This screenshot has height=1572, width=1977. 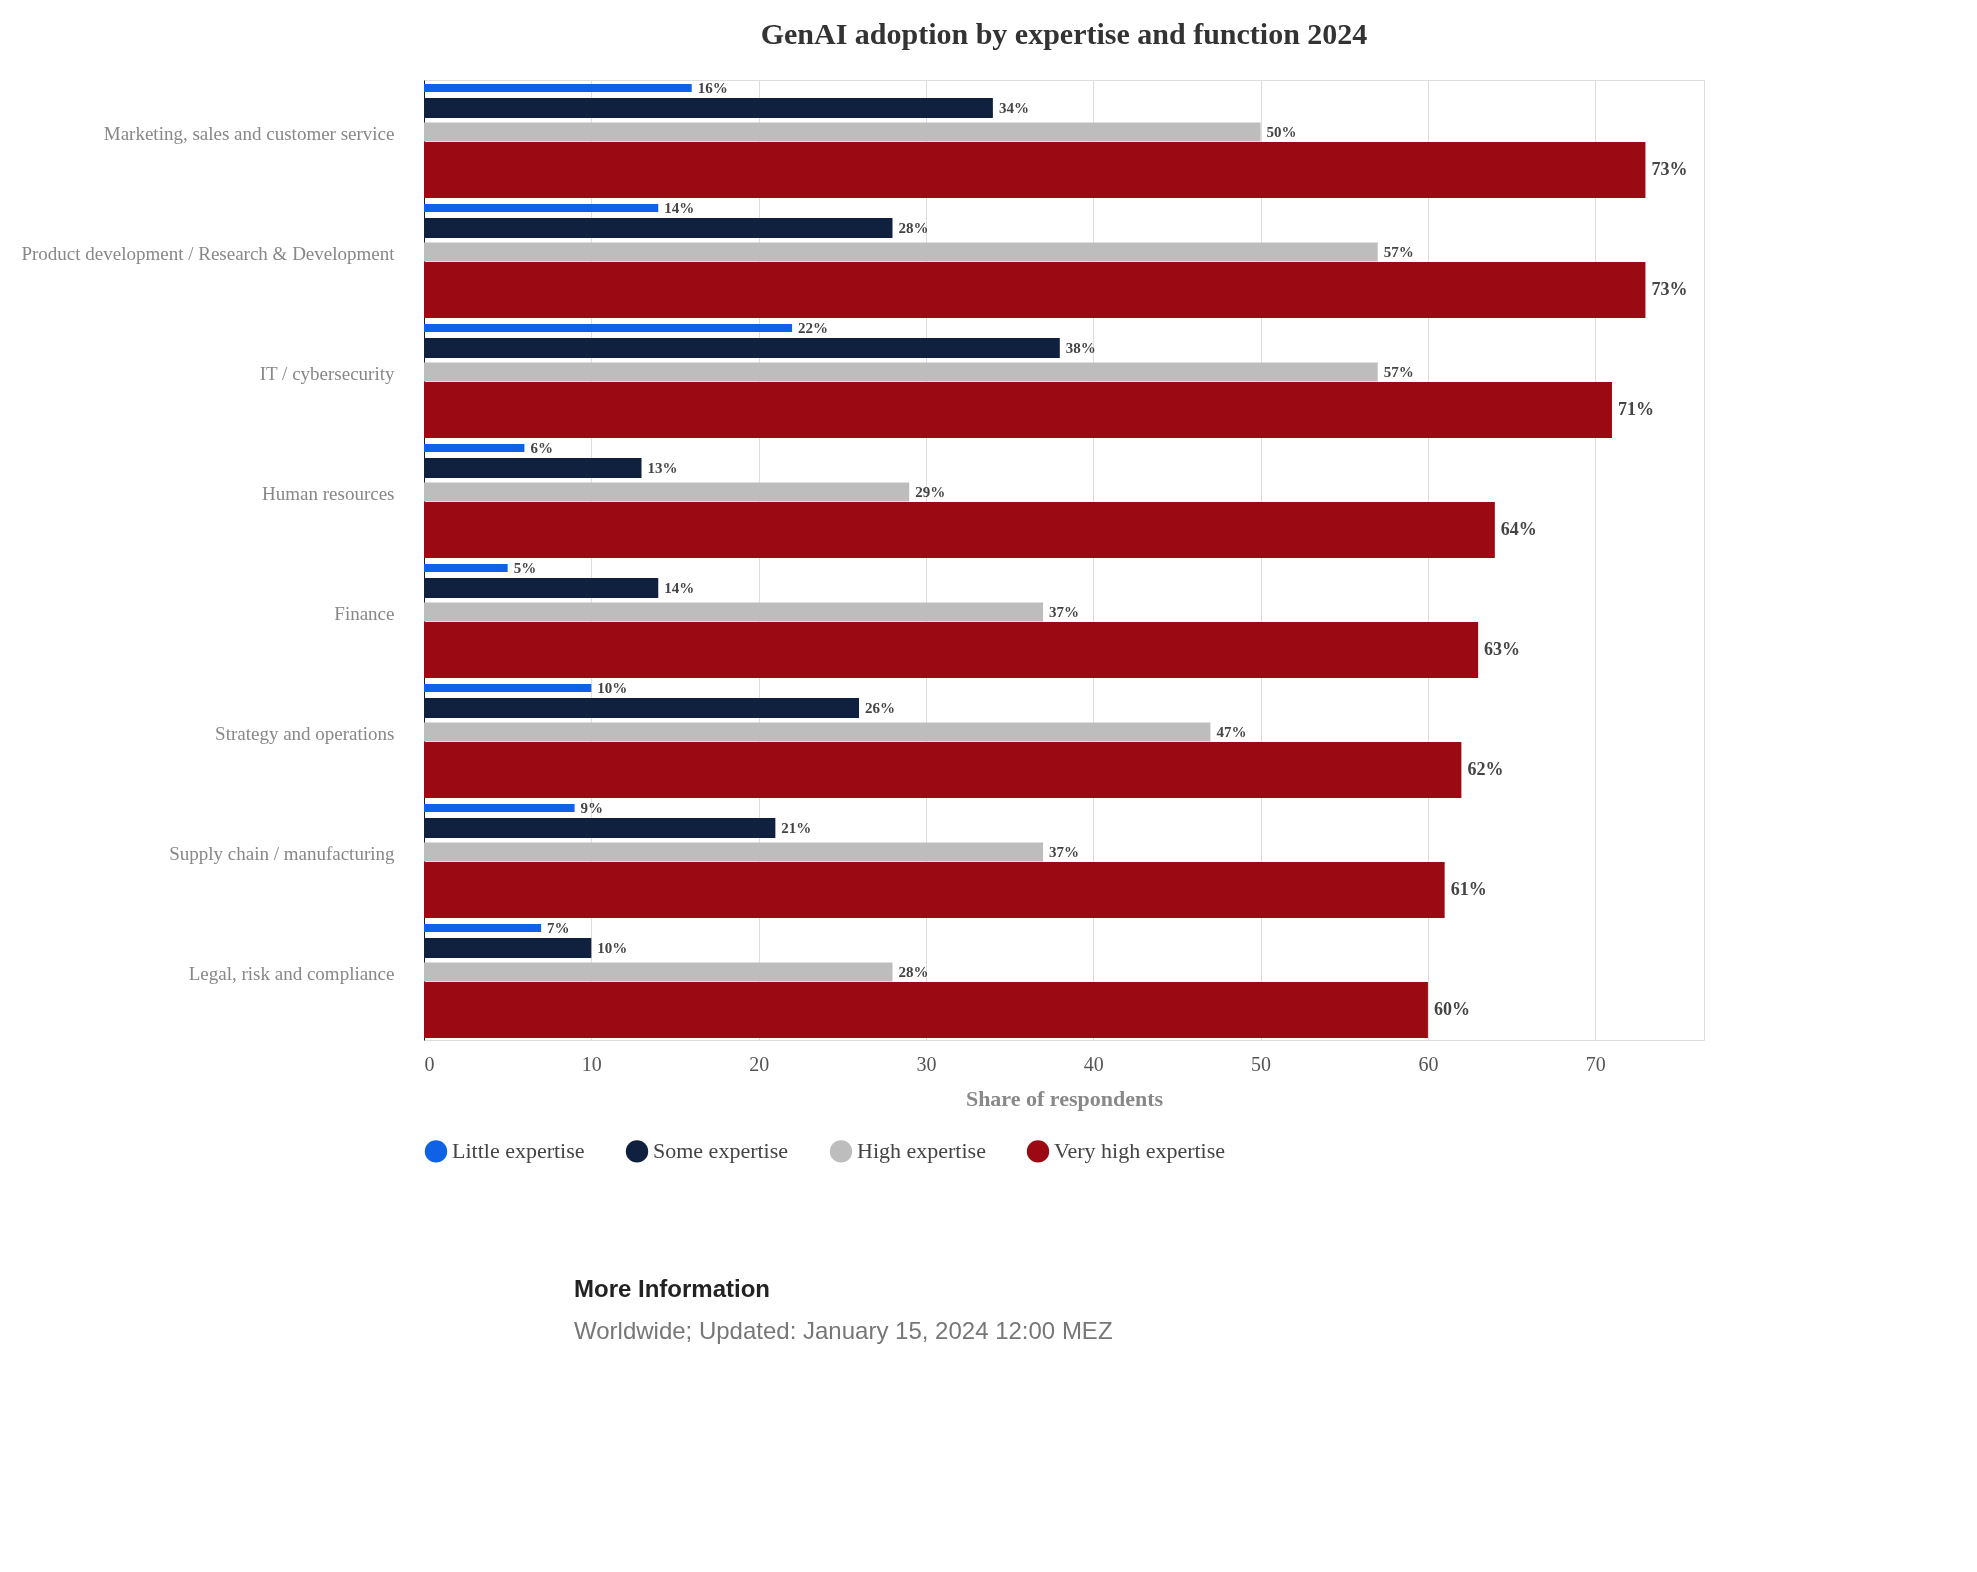 I want to click on y-tick-label: Marketing, sales and customer service, so click(x=249, y=133).